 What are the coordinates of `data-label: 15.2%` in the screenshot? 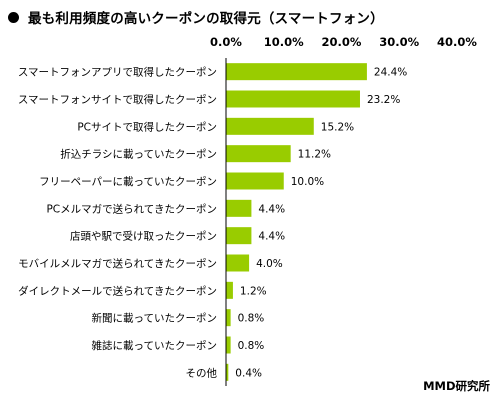 It's located at (337, 127).